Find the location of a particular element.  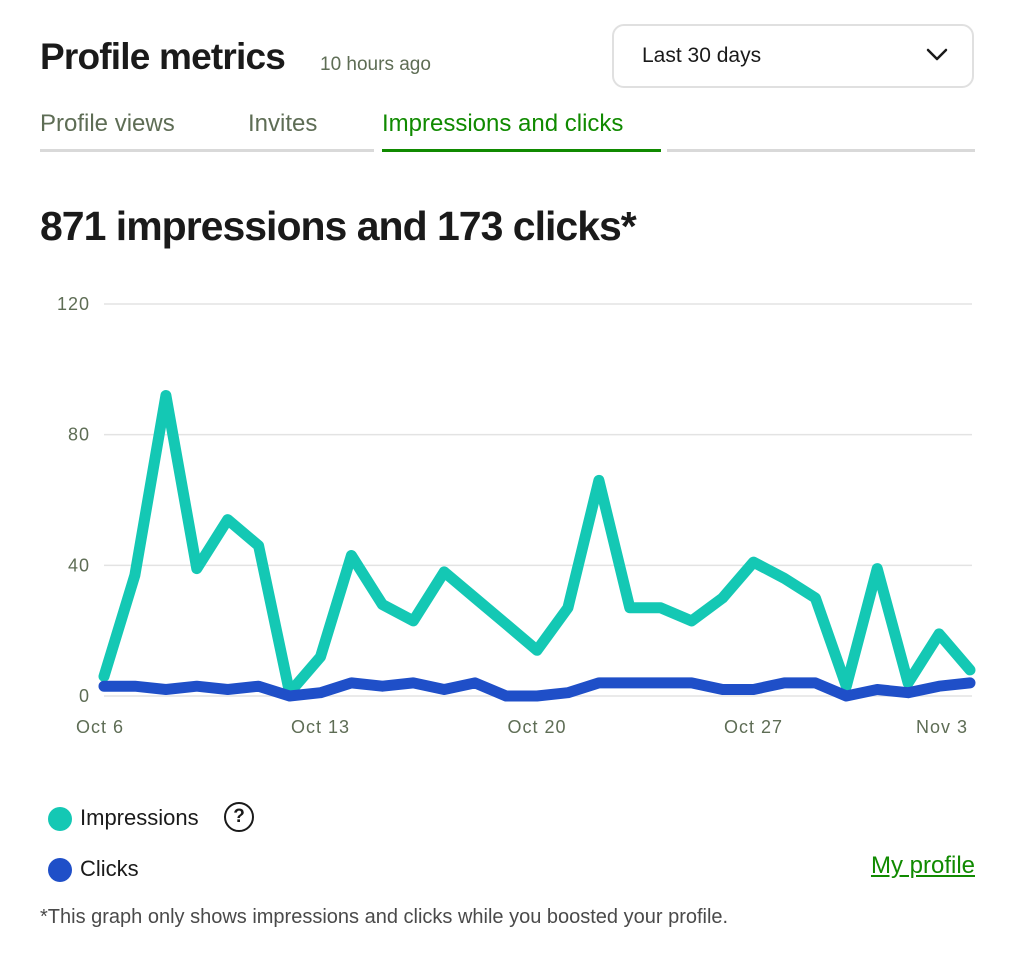

y-tick-label: 0 is located at coordinates (84, 696).